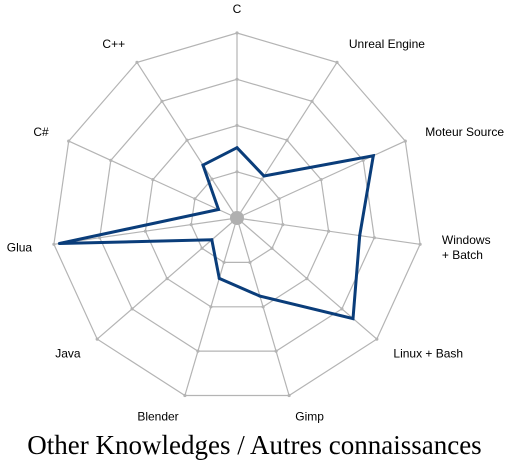 This screenshot has width=509, height=472. What do you see at coordinates (157, 417) in the screenshot?
I see `axis-label-6: Blender` at bounding box center [157, 417].